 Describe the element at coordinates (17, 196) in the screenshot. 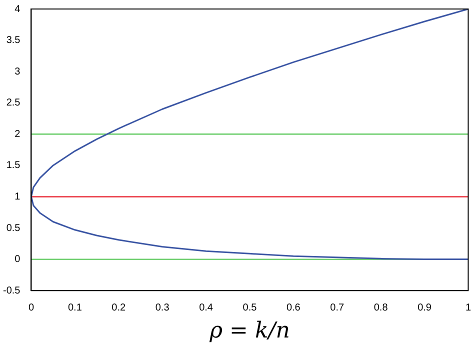

I see `y-tick-label: 1` at that location.